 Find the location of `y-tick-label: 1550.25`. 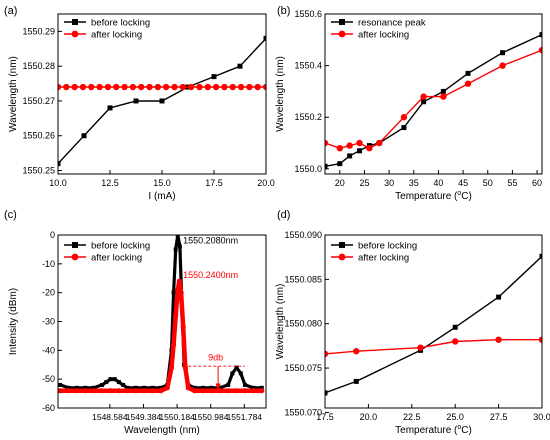

y-tick-label: 1550.25 is located at coordinates (38, 171).